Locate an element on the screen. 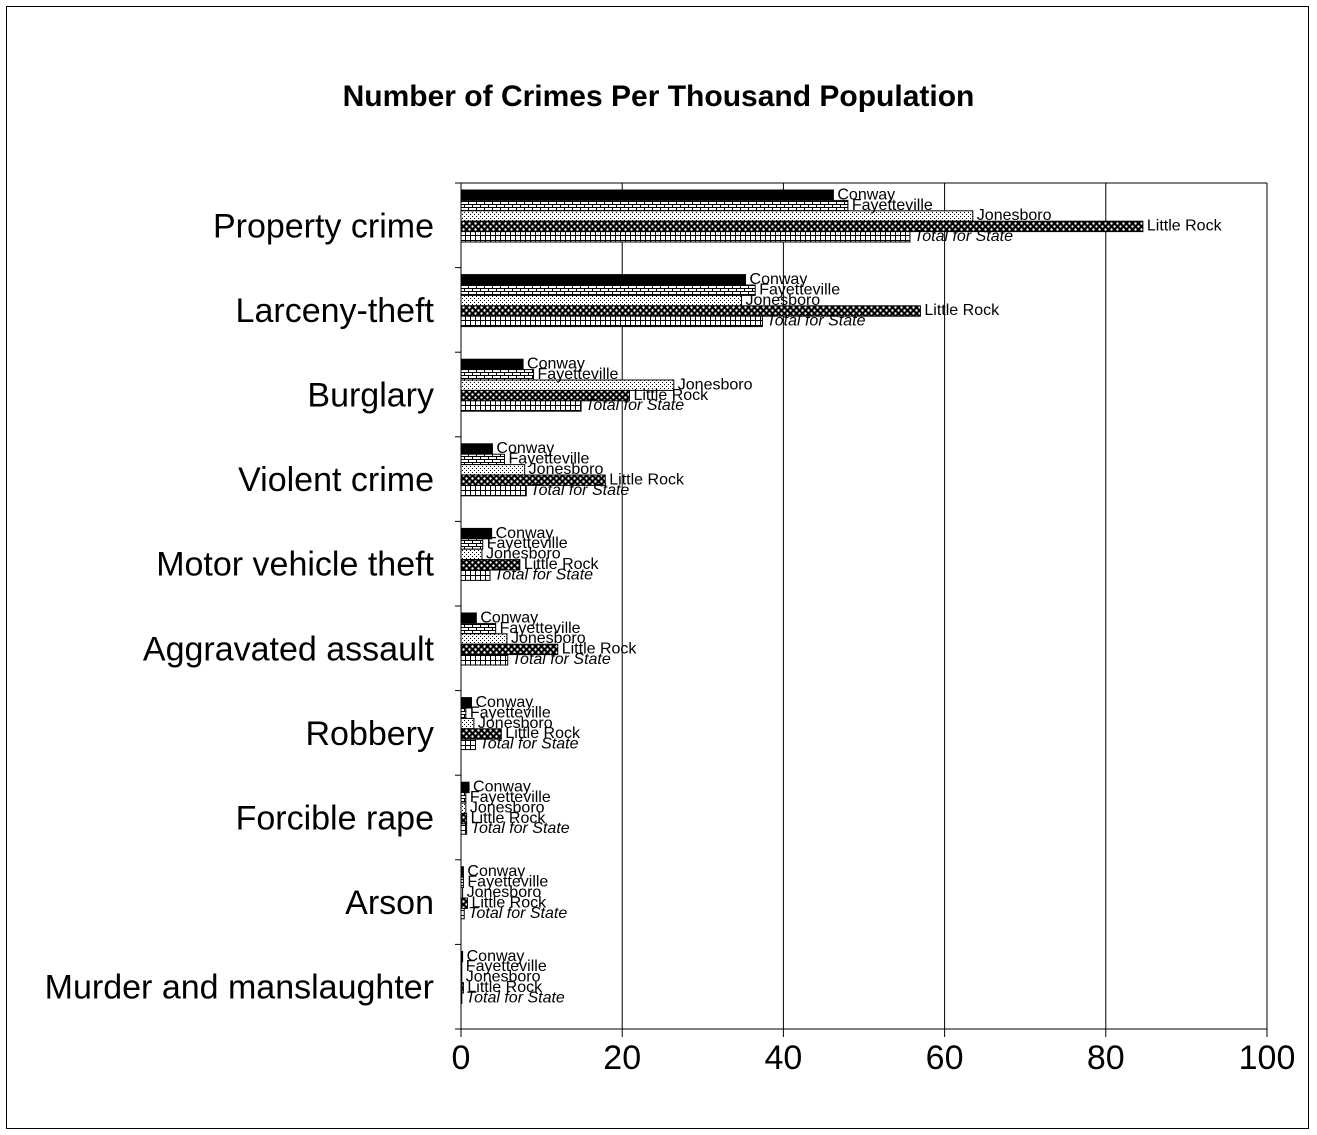 The width and height of the screenshot is (1317, 1135). category-label: Robbery is located at coordinates (369, 734).